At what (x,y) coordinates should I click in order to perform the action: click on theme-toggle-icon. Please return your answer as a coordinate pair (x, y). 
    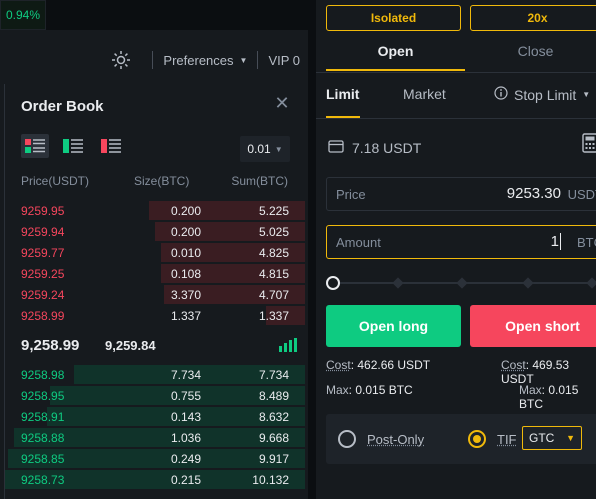
    Looking at the image, I should click on (121, 60).